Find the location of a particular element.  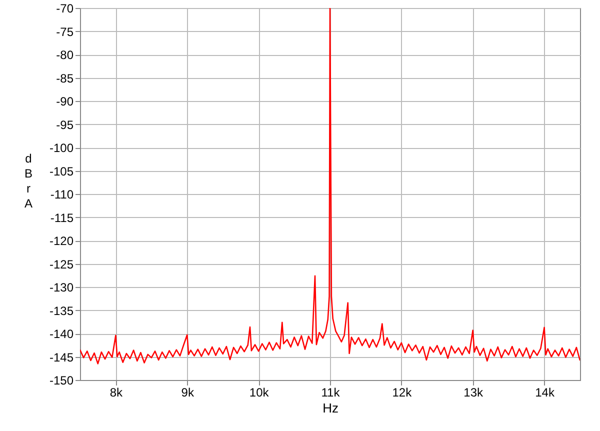

y-tick-label: -110 is located at coordinates (62, 195).